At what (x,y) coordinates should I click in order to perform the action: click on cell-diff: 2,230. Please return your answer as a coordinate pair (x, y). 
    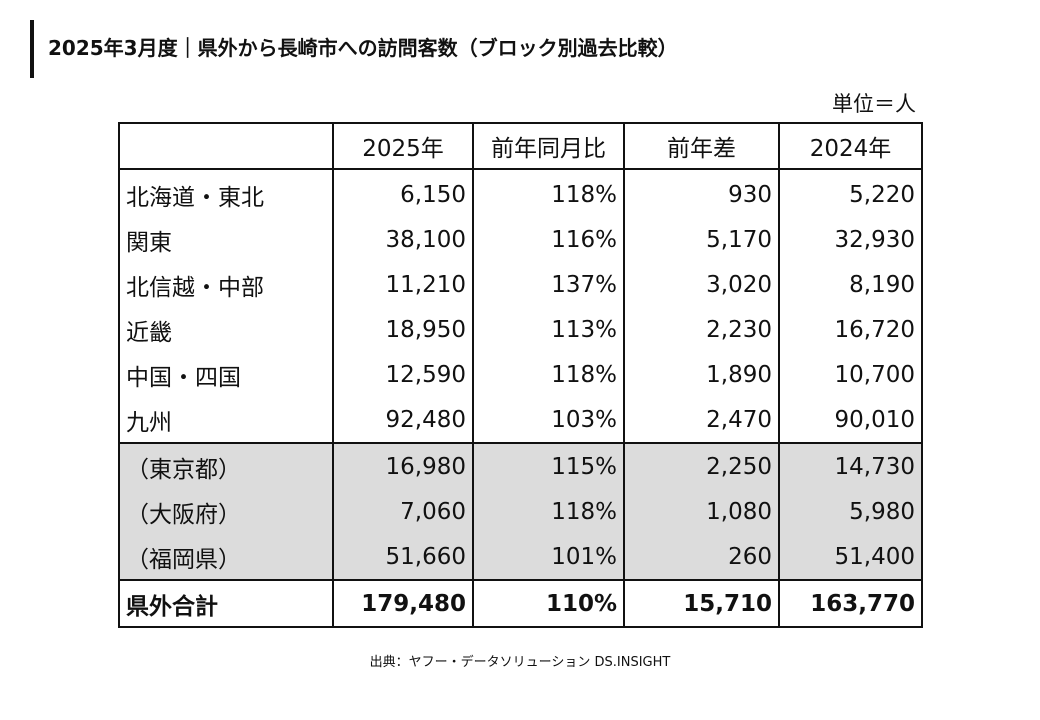
    Looking at the image, I should click on (701, 329).